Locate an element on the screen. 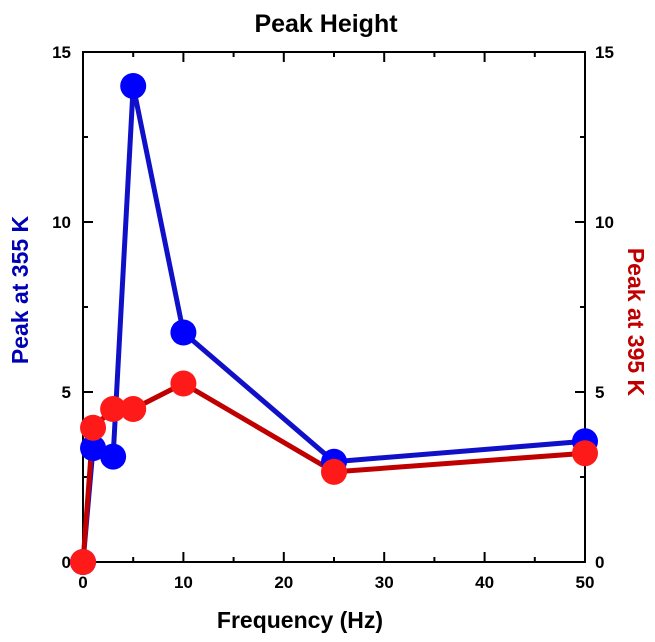 This screenshot has height=642, width=655. y-tick-label-right: 10 is located at coordinates (604, 222).